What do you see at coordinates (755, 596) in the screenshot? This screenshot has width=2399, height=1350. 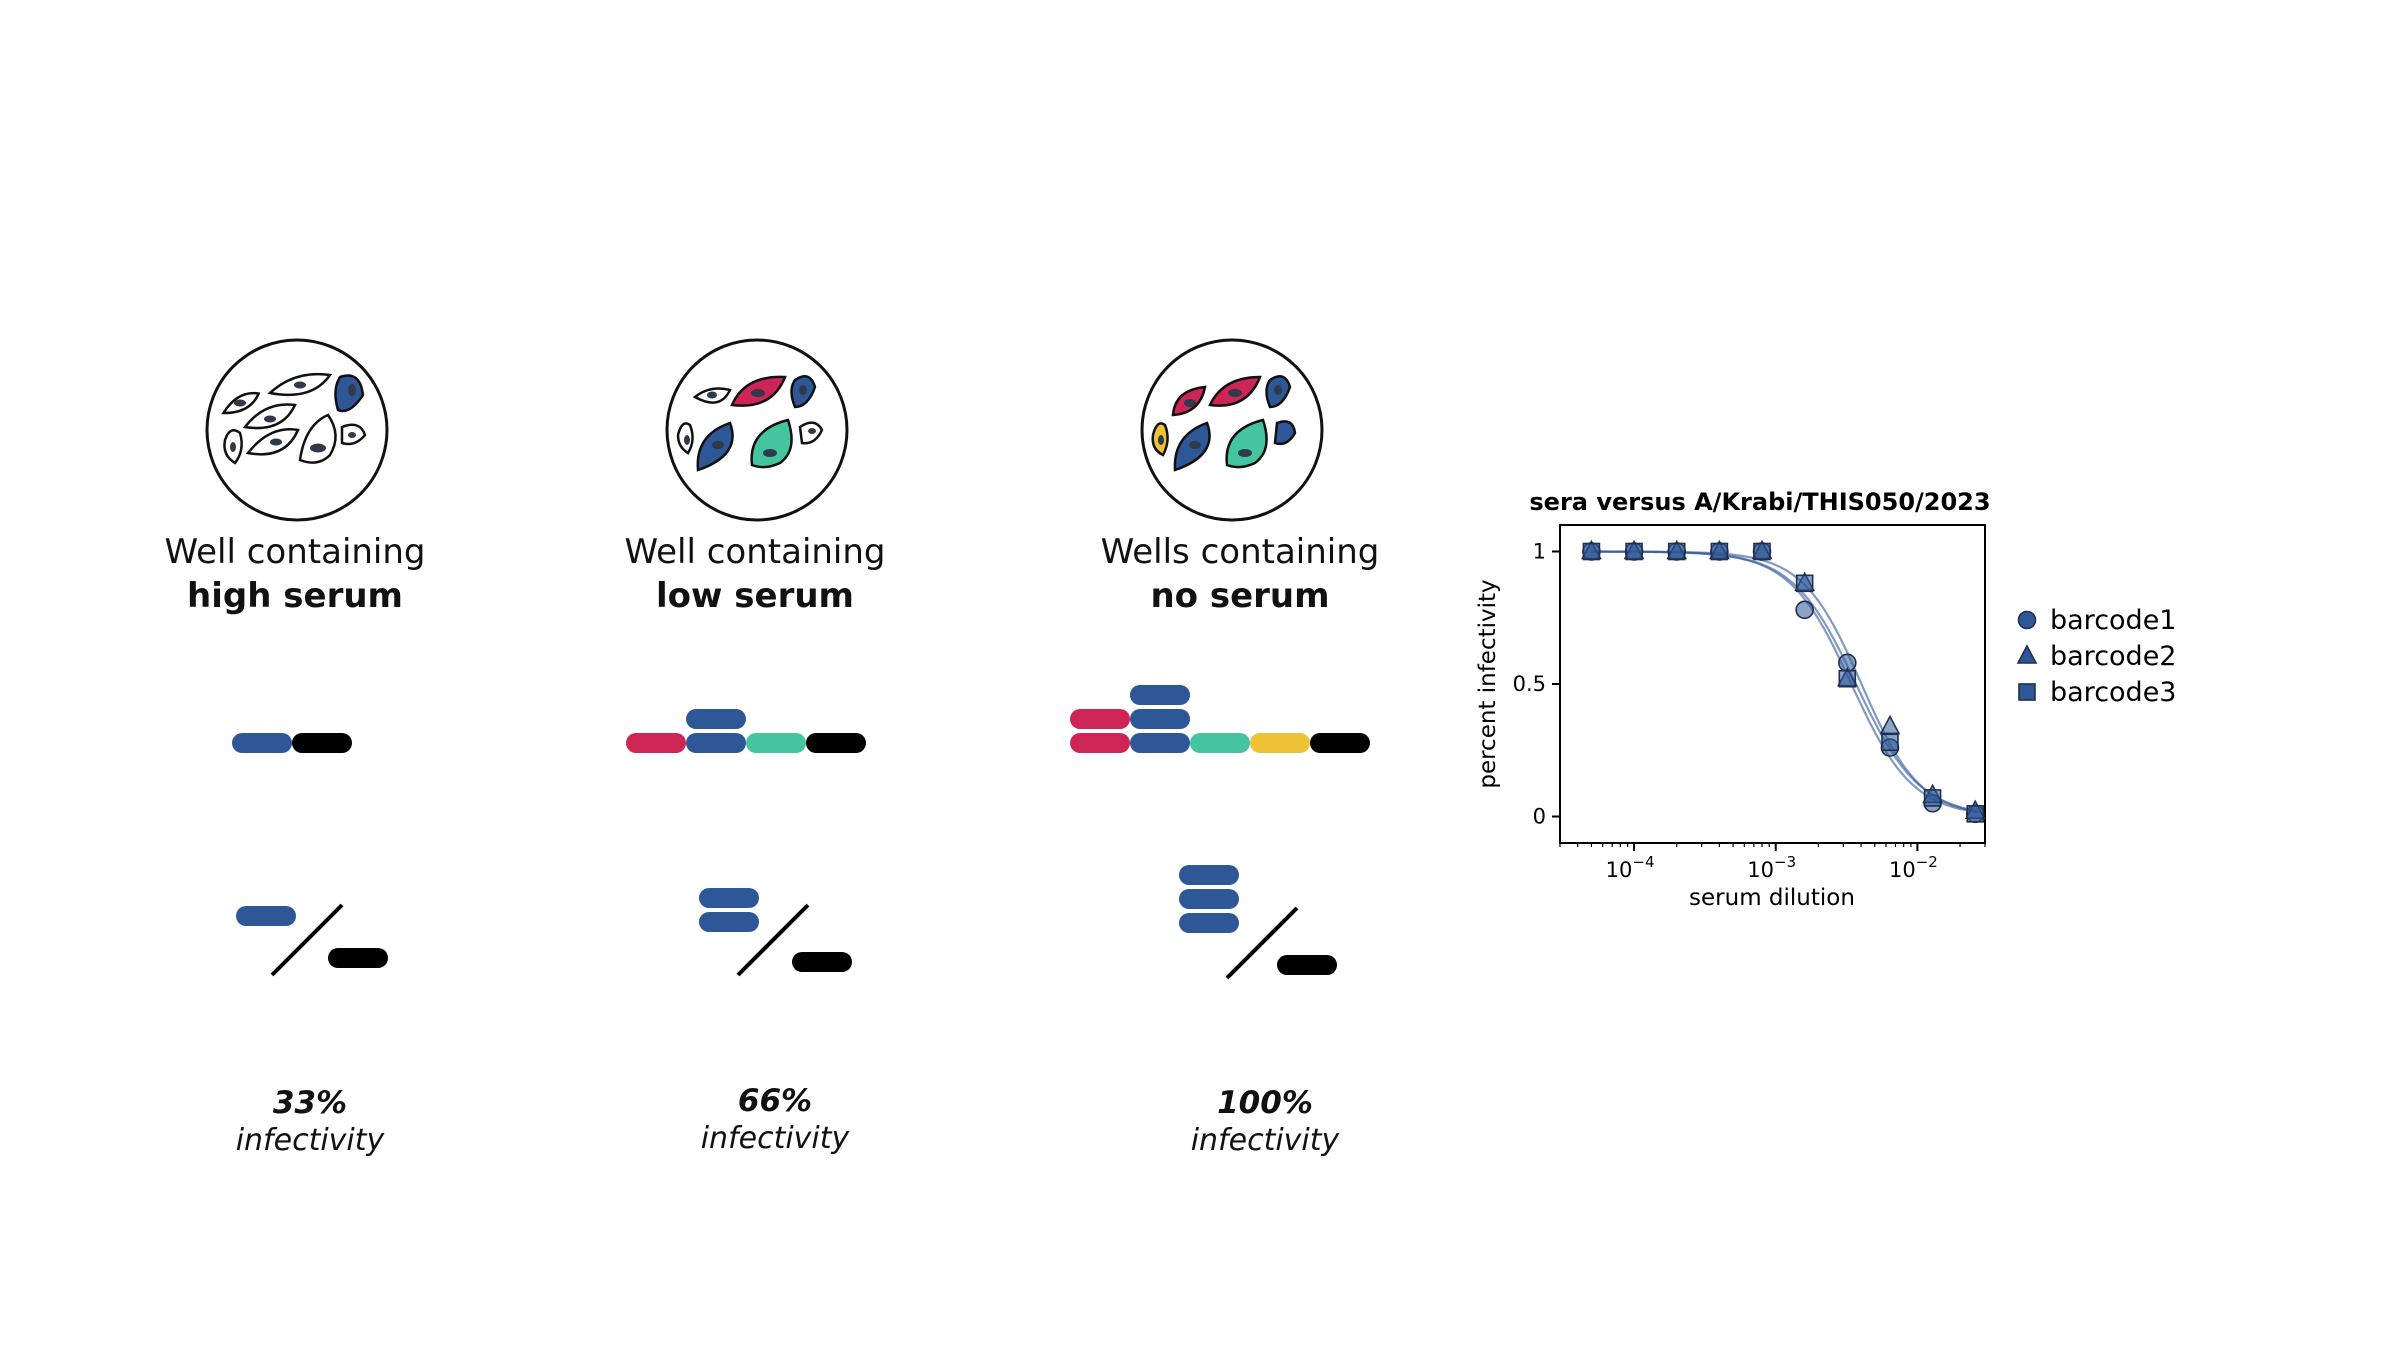 I see `well-title-line2: low serum` at bounding box center [755, 596].